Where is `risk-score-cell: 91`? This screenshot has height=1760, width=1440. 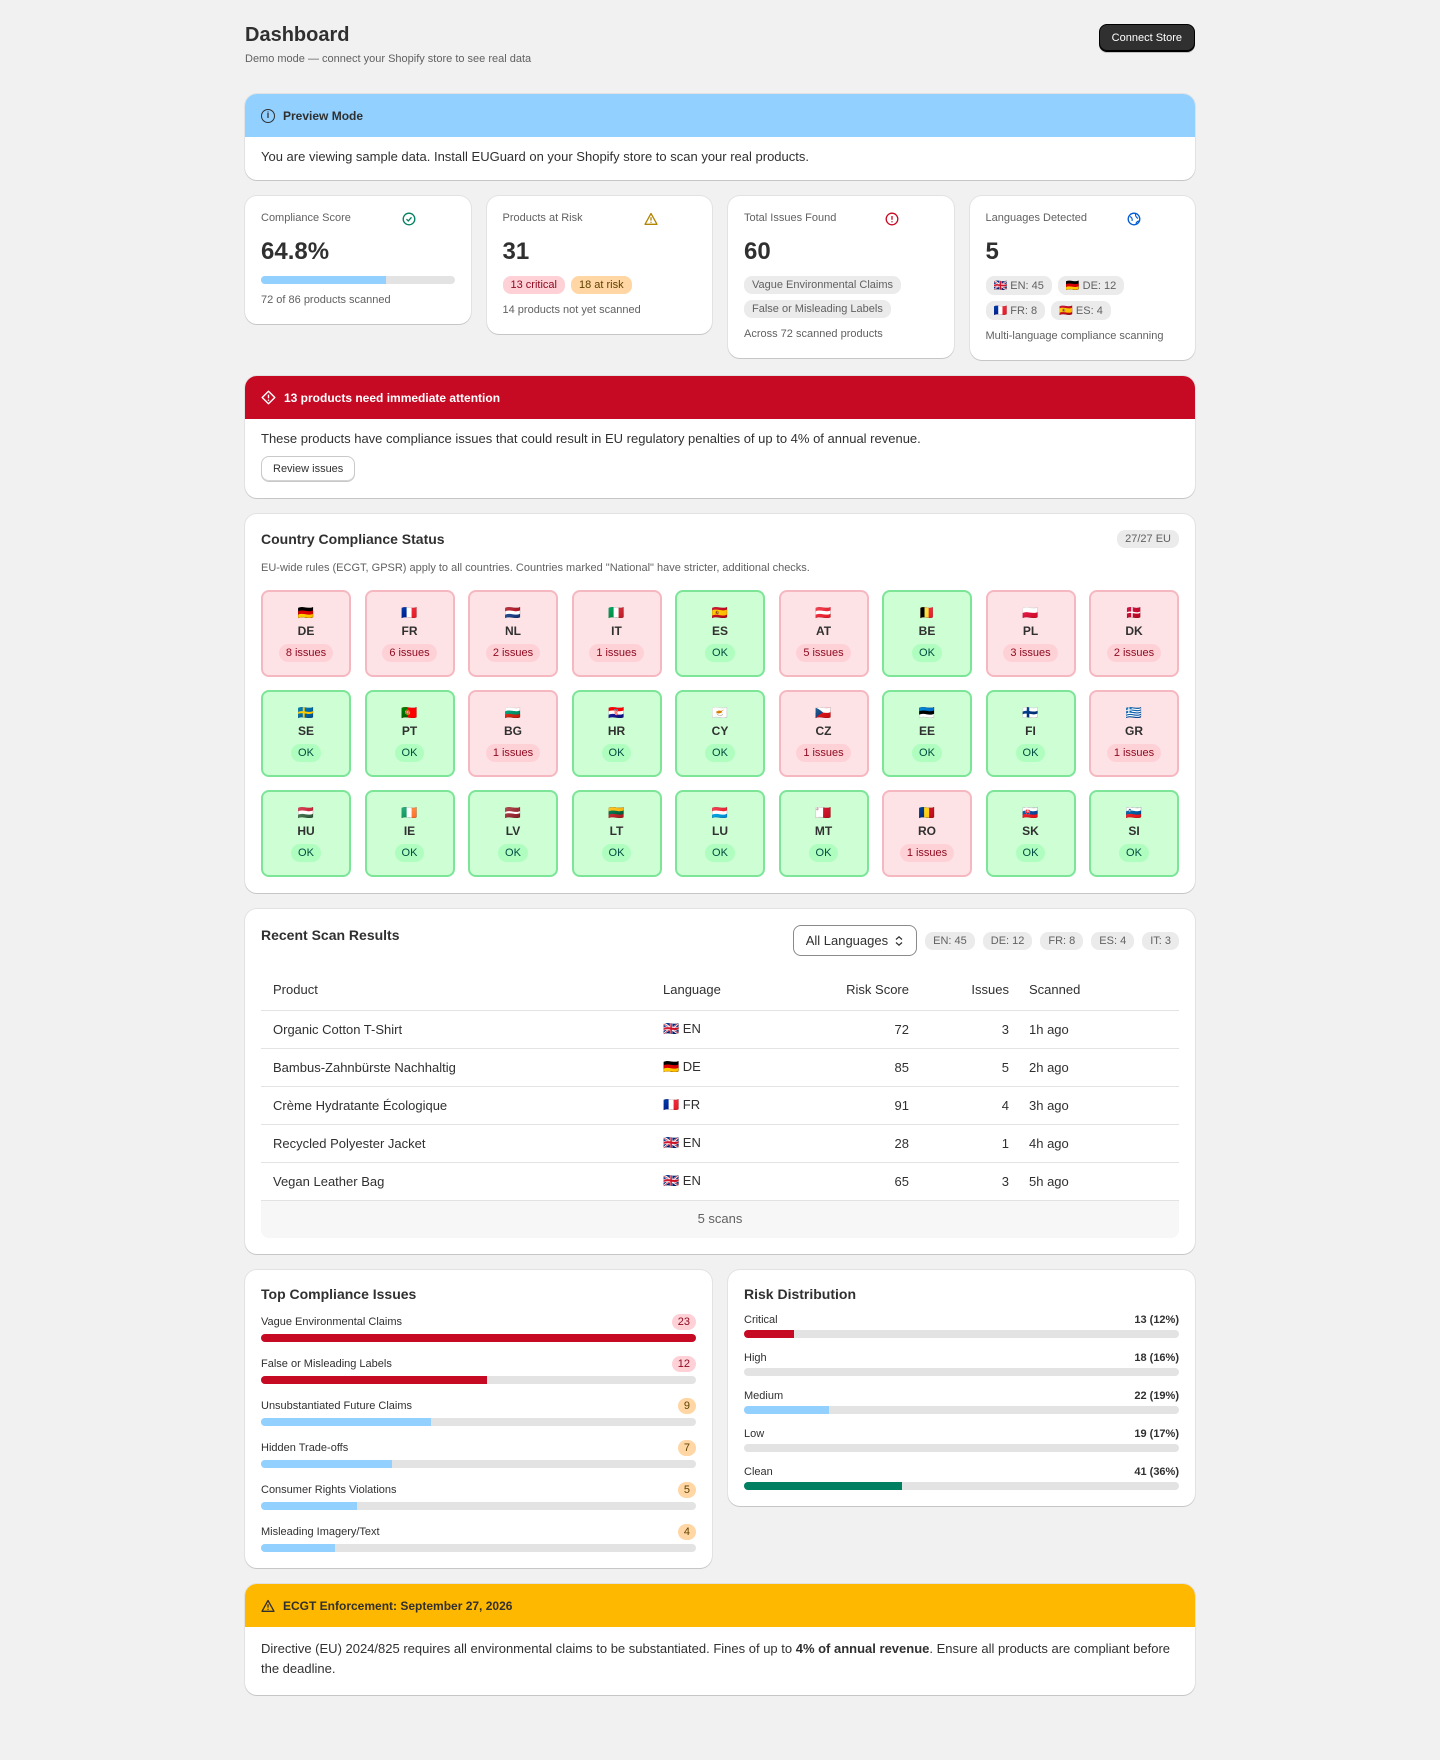
risk-score-cell: 91 is located at coordinates (866, 1105).